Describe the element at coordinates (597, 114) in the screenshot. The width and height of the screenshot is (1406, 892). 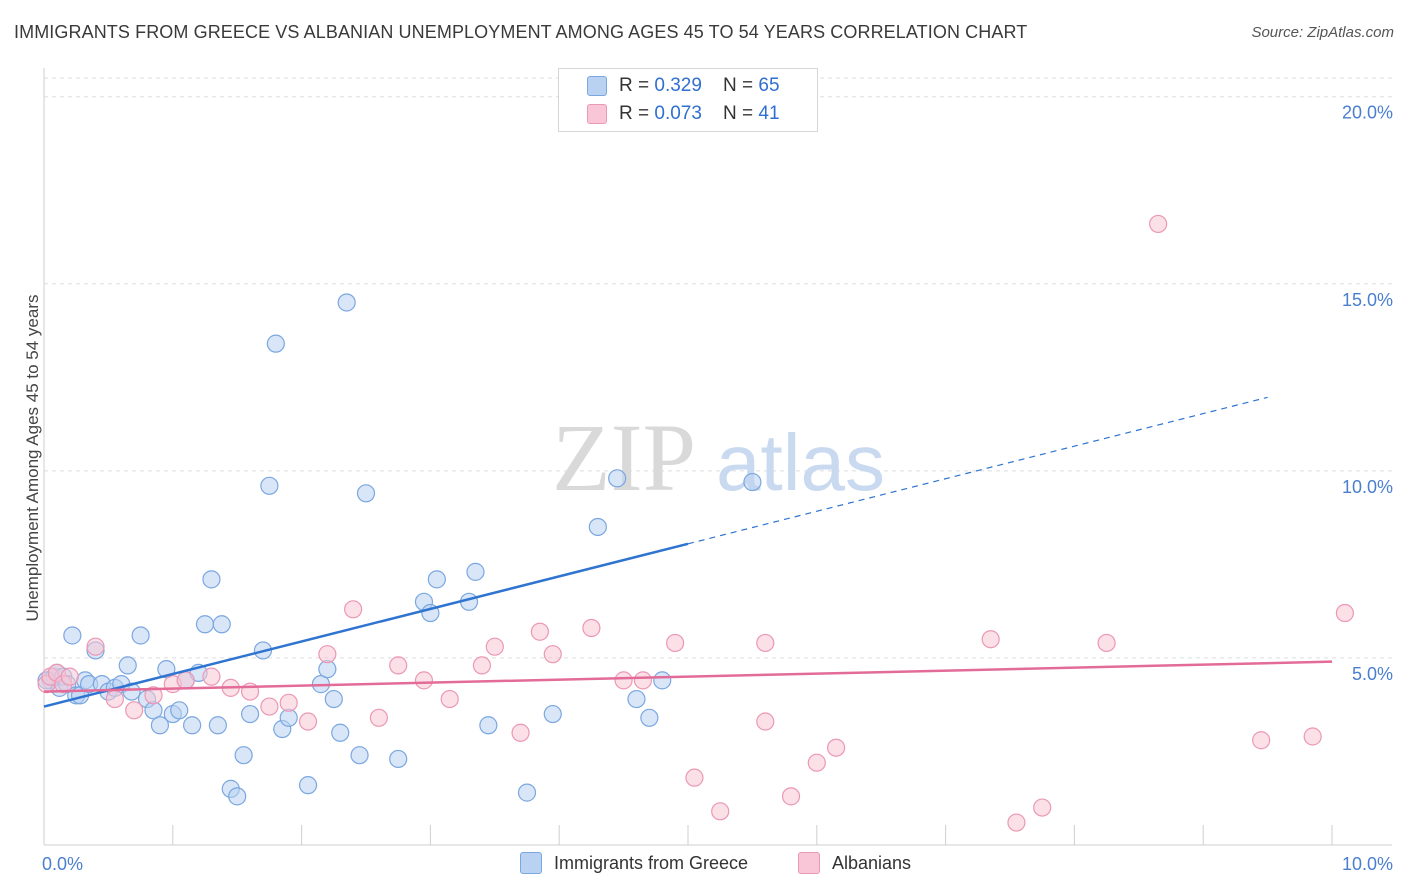
I see `legend-swatch-pink` at that location.